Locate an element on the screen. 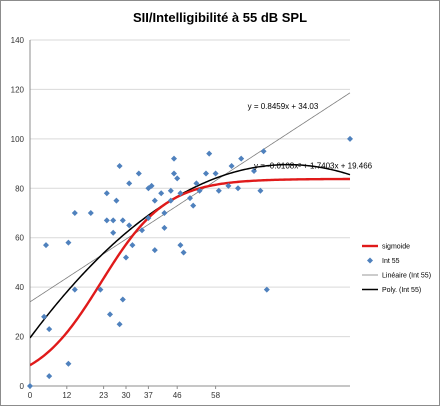 This screenshot has height=406, width=440. chart-title: SII/Intelligibilité à 55 dB SPL is located at coordinates (220, 17).